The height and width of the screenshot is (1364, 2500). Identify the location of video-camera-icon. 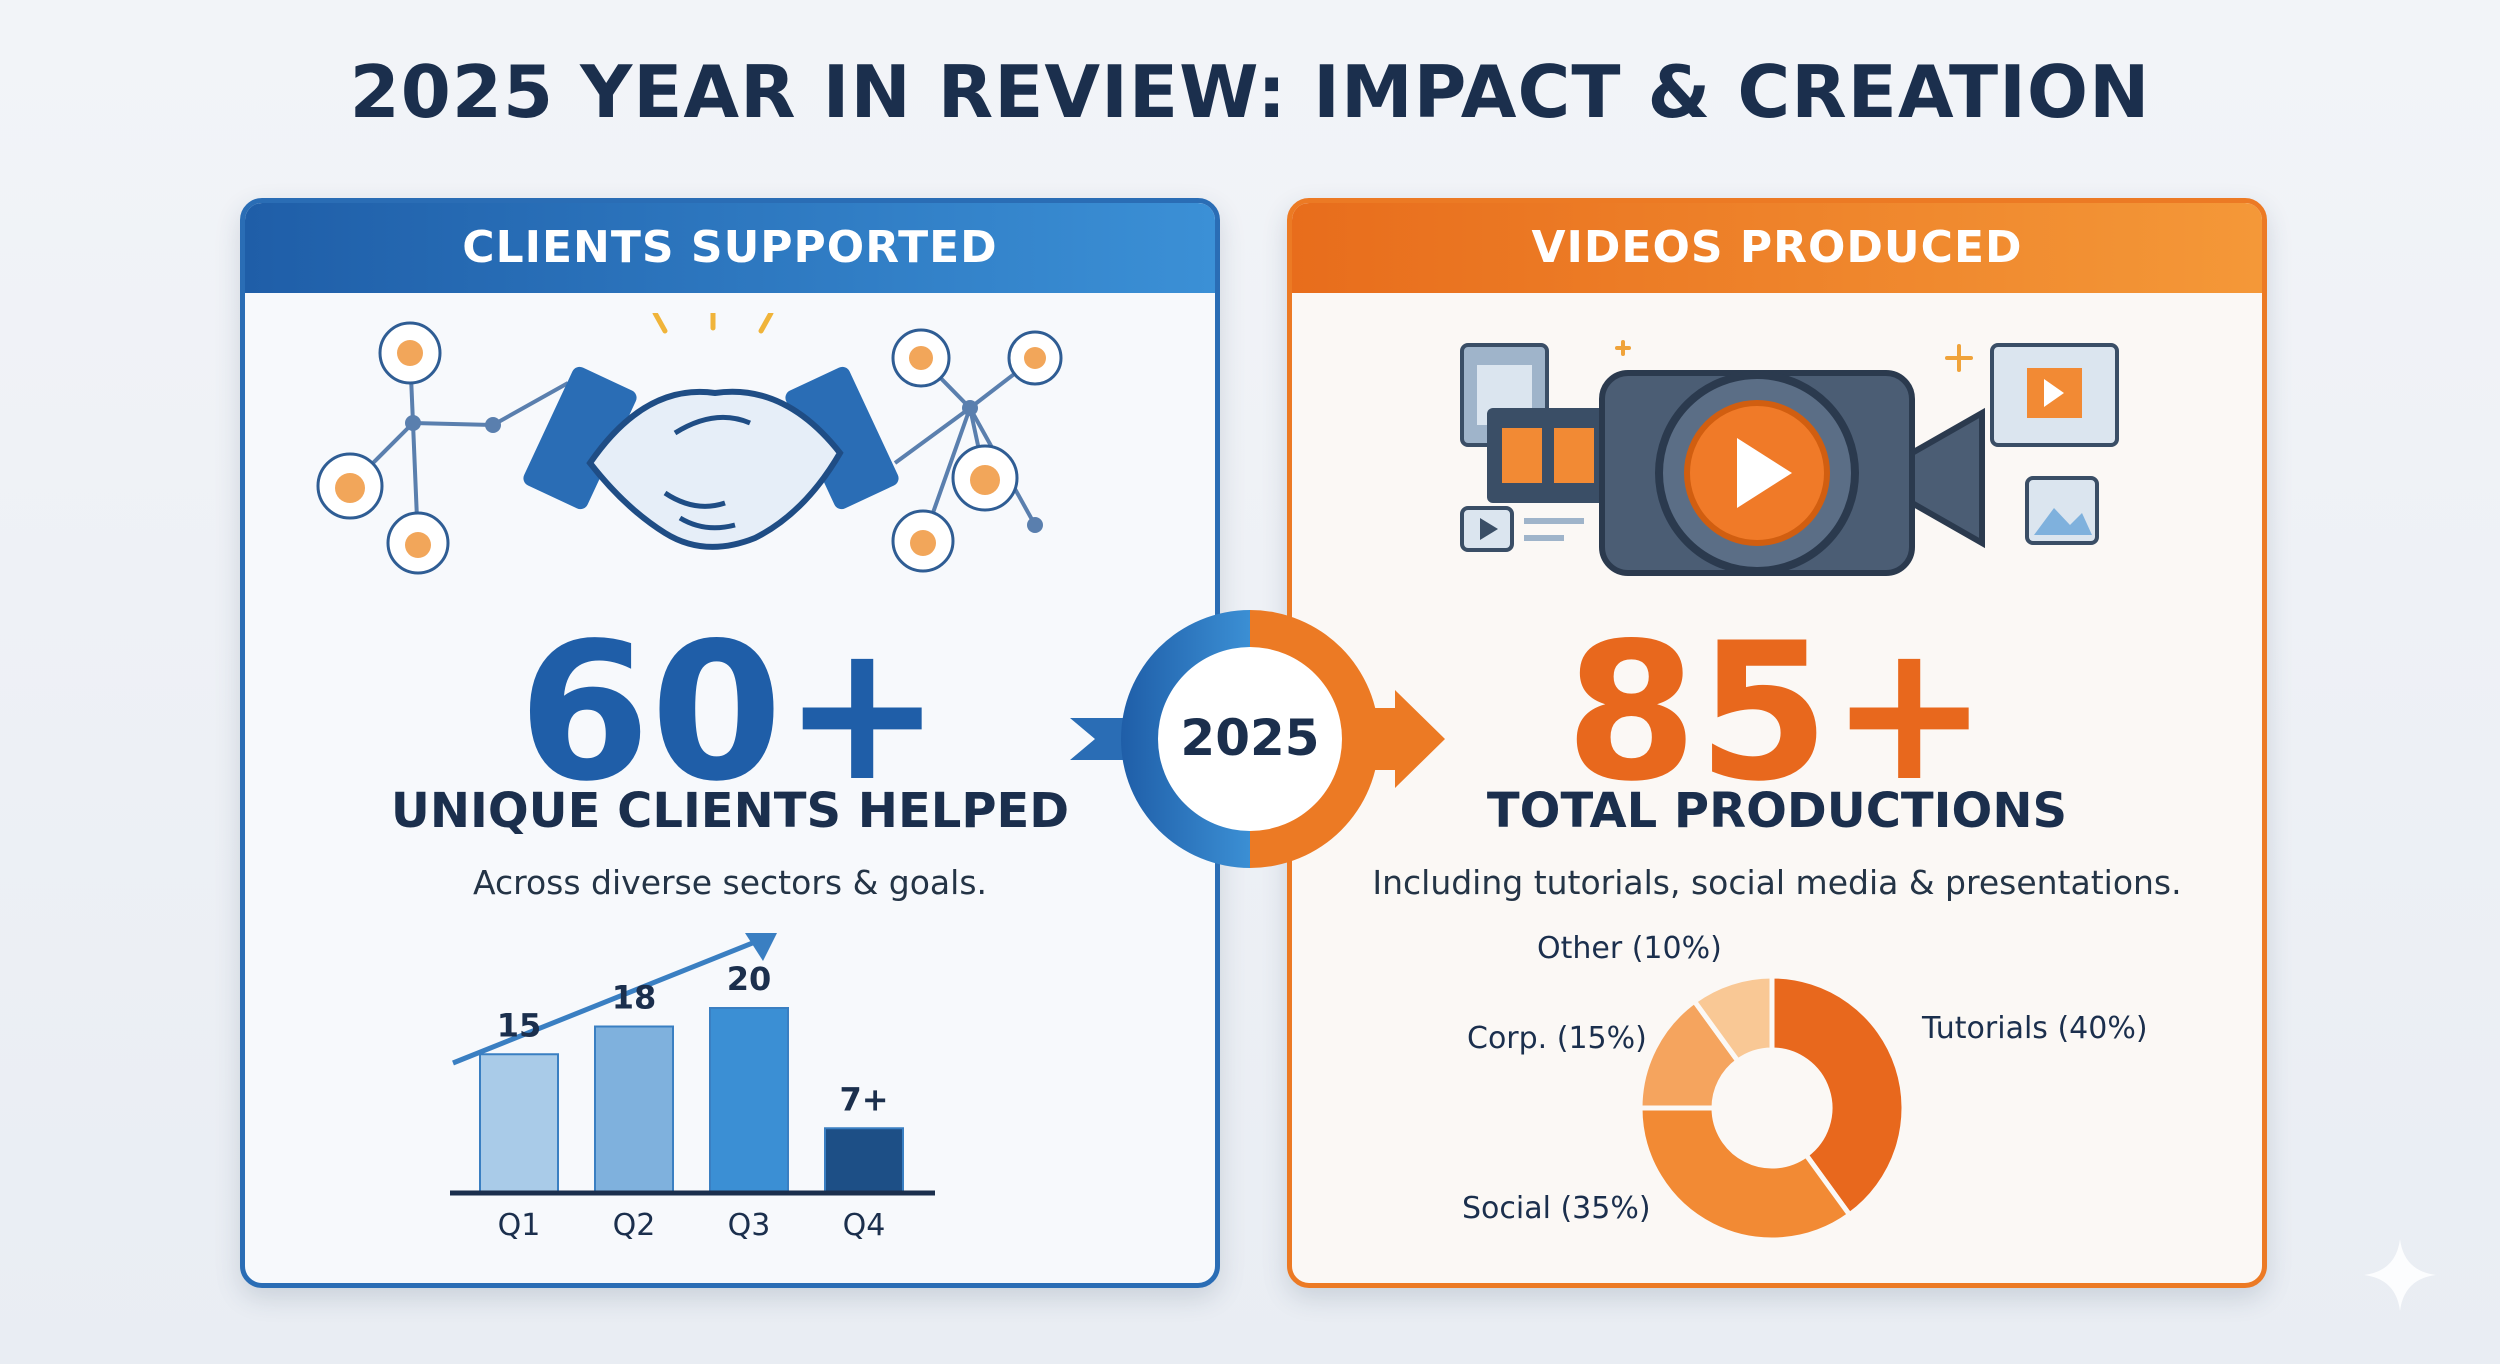
(1789, 458).